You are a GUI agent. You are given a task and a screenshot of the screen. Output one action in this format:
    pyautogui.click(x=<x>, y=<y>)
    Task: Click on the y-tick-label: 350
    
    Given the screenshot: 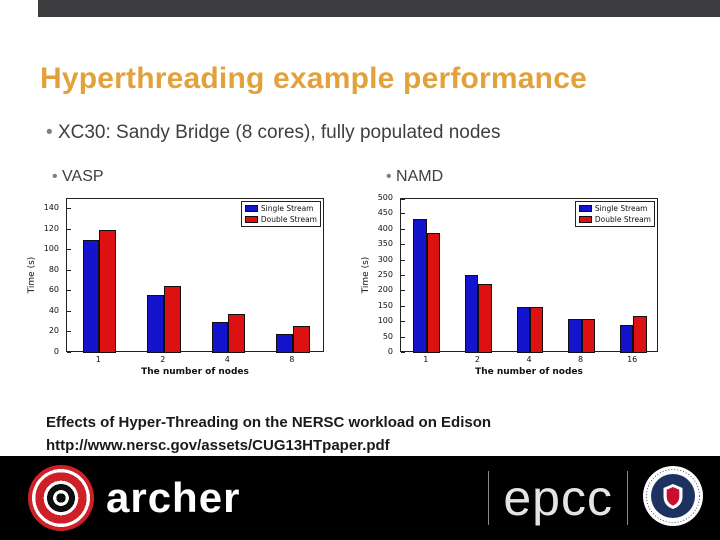 What is the action you would take?
    pyautogui.click(x=385, y=244)
    